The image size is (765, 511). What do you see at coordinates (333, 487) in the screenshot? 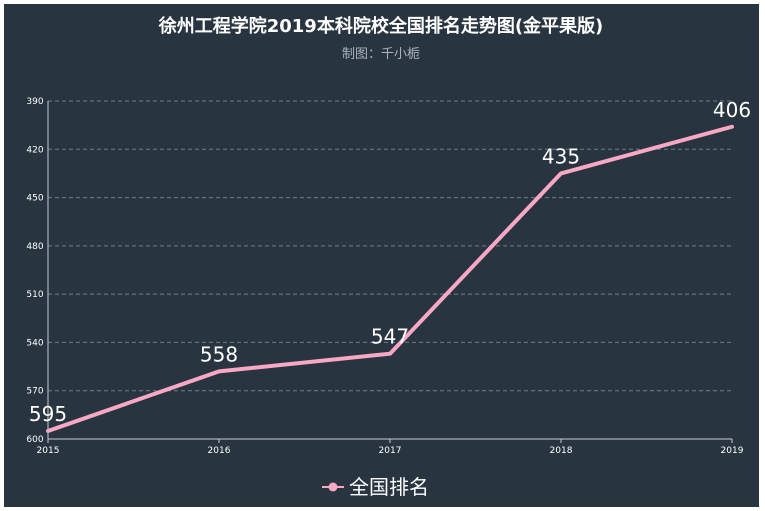
I see `legend-dot-icon` at bounding box center [333, 487].